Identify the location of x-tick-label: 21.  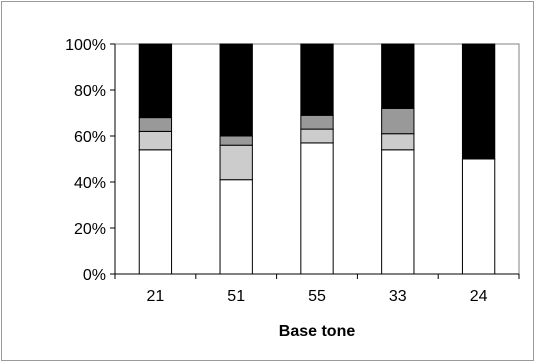
(156, 296).